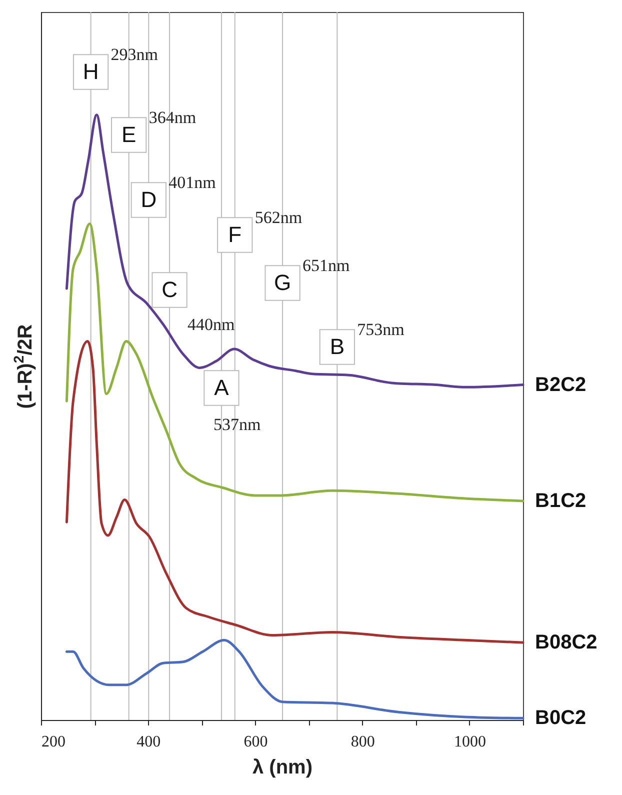 The height and width of the screenshot is (795, 622). Describe the element at coordinates (566, 643) in the screenshot. I see `series-label: B08C2` at that location.